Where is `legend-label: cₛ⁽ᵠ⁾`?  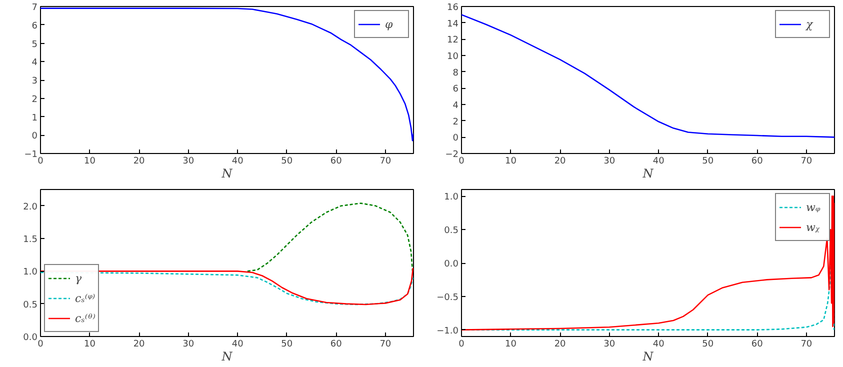
legend-label: cₛ⁽ᵠ⁾ is located at coordinates (85, 298).